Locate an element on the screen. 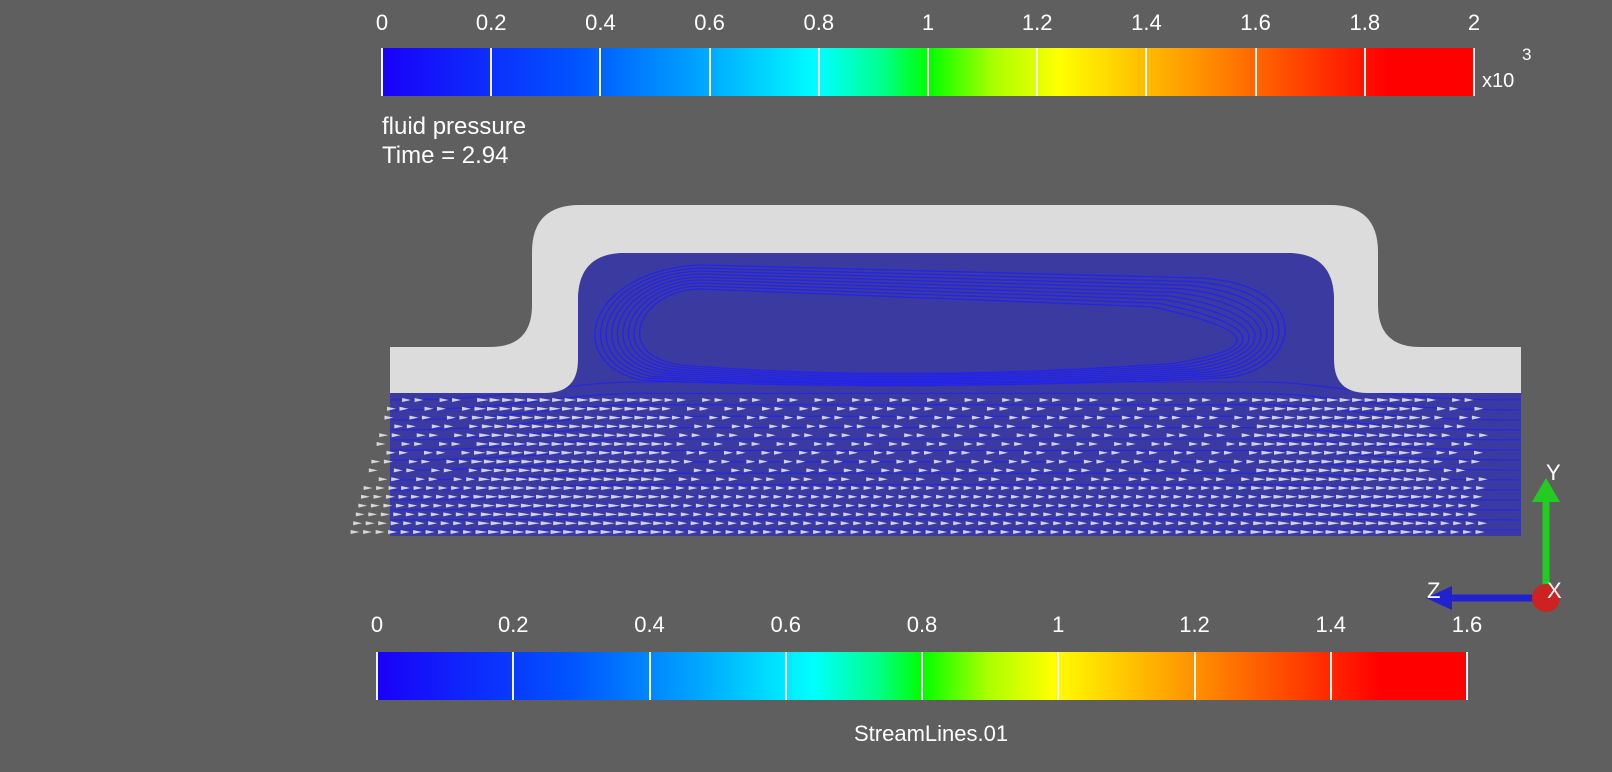 The height and width of the screenshot is (772, 1612). top-legend-title: fluid pressure is located at coordinates (454, 126).